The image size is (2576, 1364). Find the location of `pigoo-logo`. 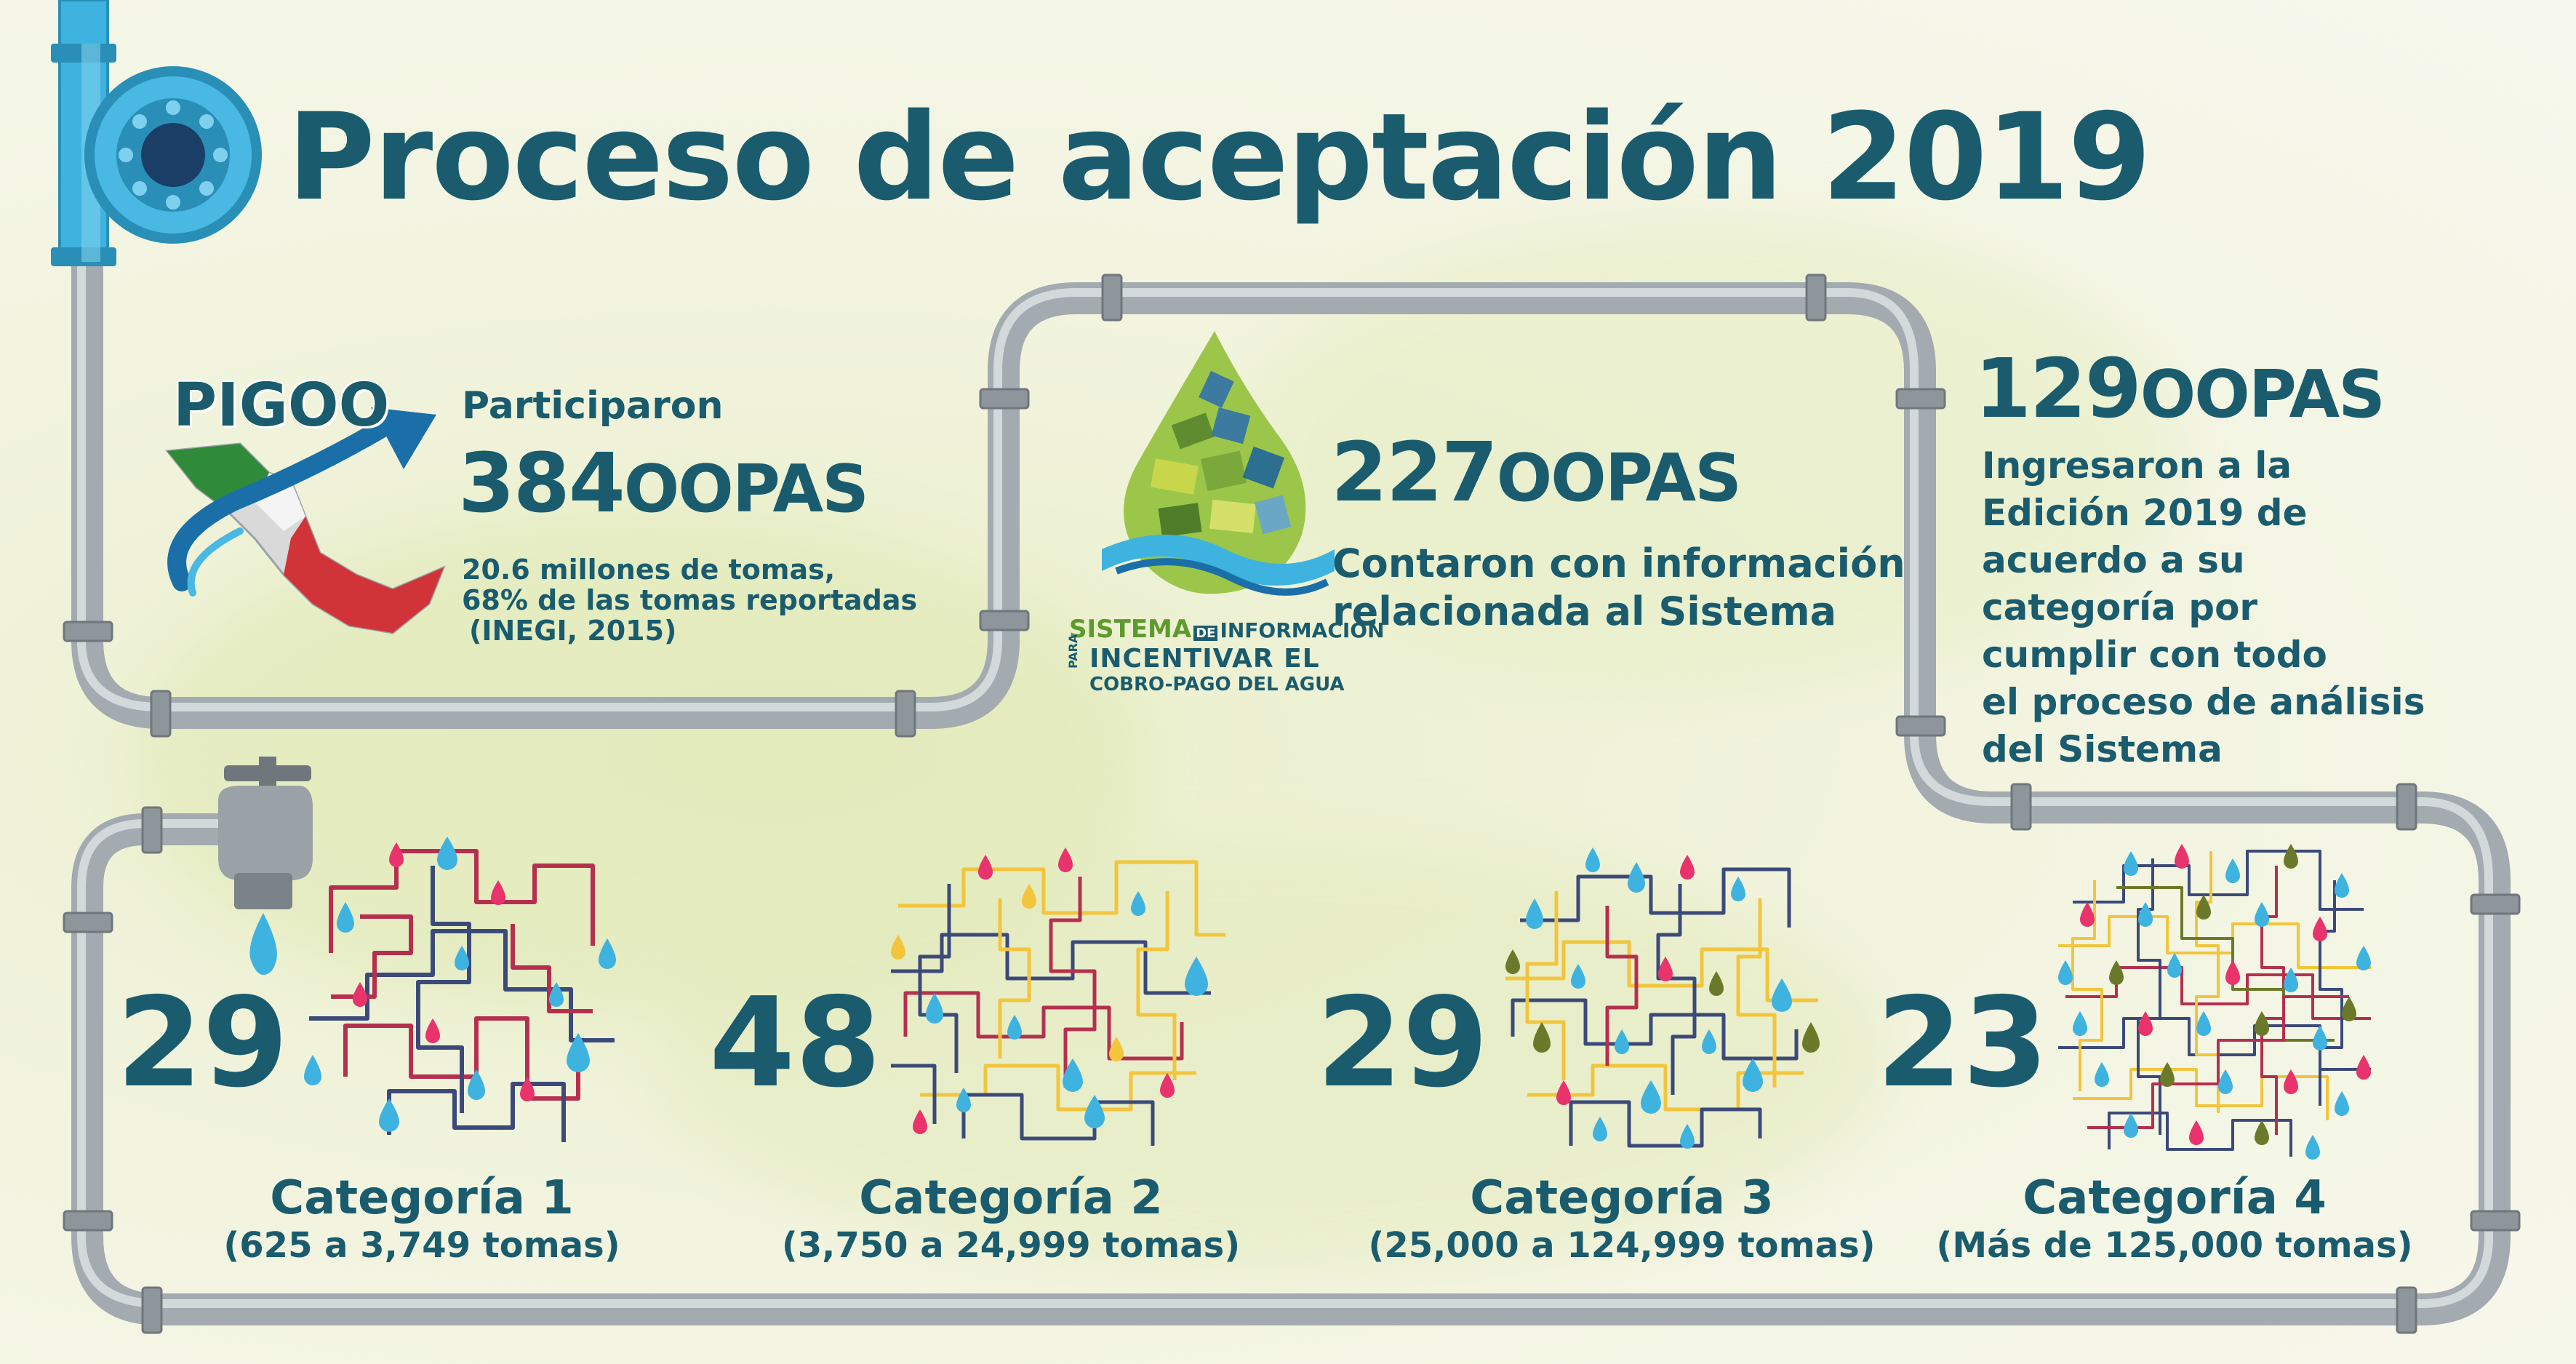

pigoo-logo is located at coordinates (305, 520).